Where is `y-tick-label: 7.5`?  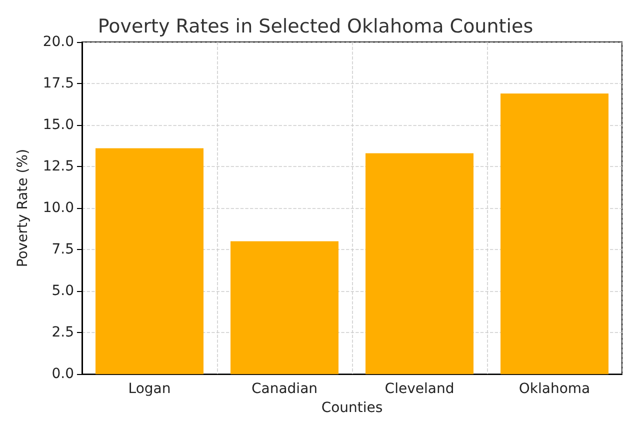
y-tick-label: 7.5 is located at coordinates (63, 250).